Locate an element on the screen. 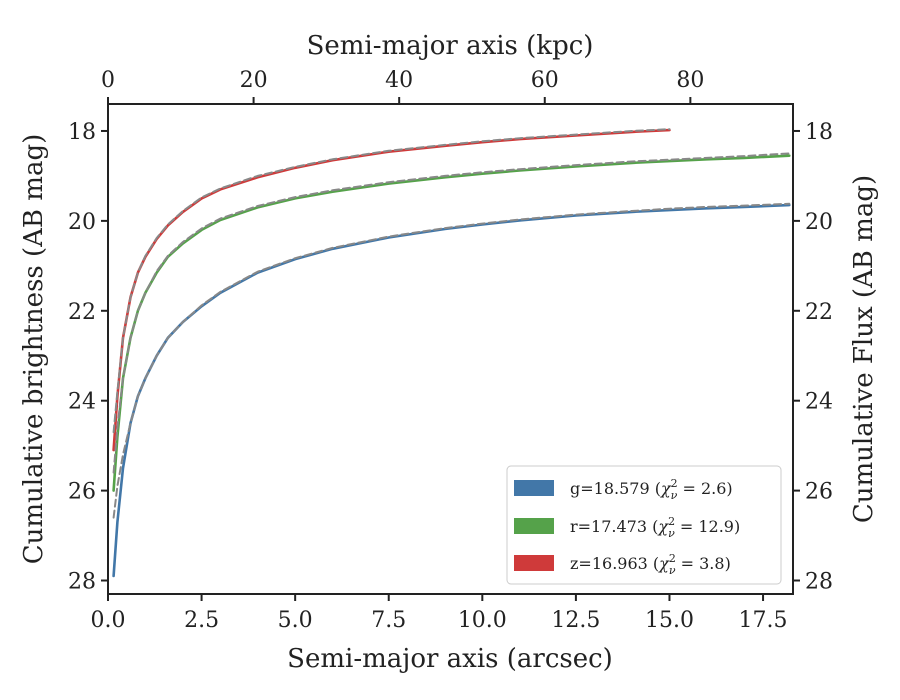  top-x-axis: 0 20 40 60 80 is located at coordinates (402, 86).